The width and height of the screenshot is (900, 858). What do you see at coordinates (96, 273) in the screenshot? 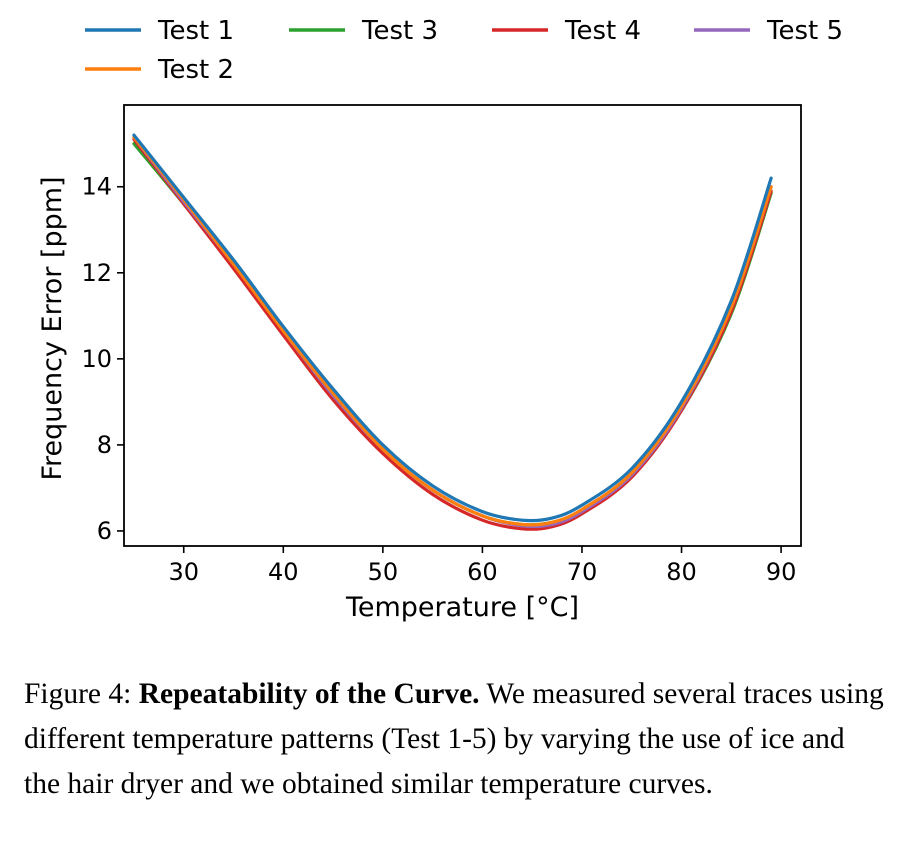
I see `y-tick-label: 12` at bounding box center [96, 273].